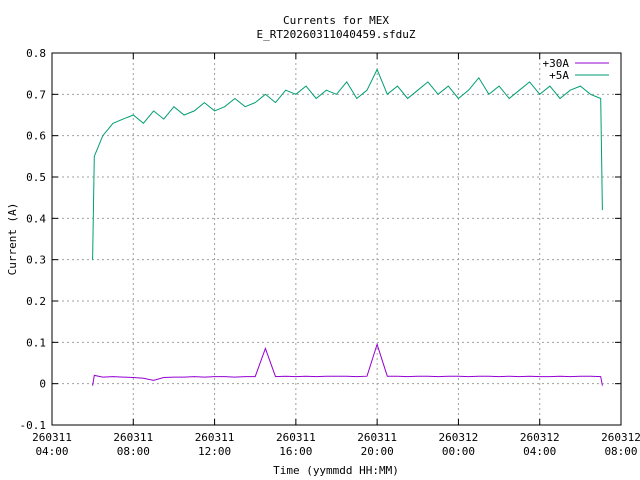  What do you see at coordinates (36, 301) in the screenshot?
I see `y-tick-label: 0.2` at bounding box center [36, 301].